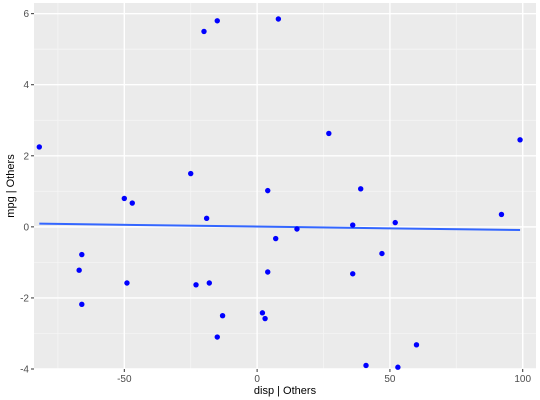  I want to click on trend-line-group, so click(280, 227).